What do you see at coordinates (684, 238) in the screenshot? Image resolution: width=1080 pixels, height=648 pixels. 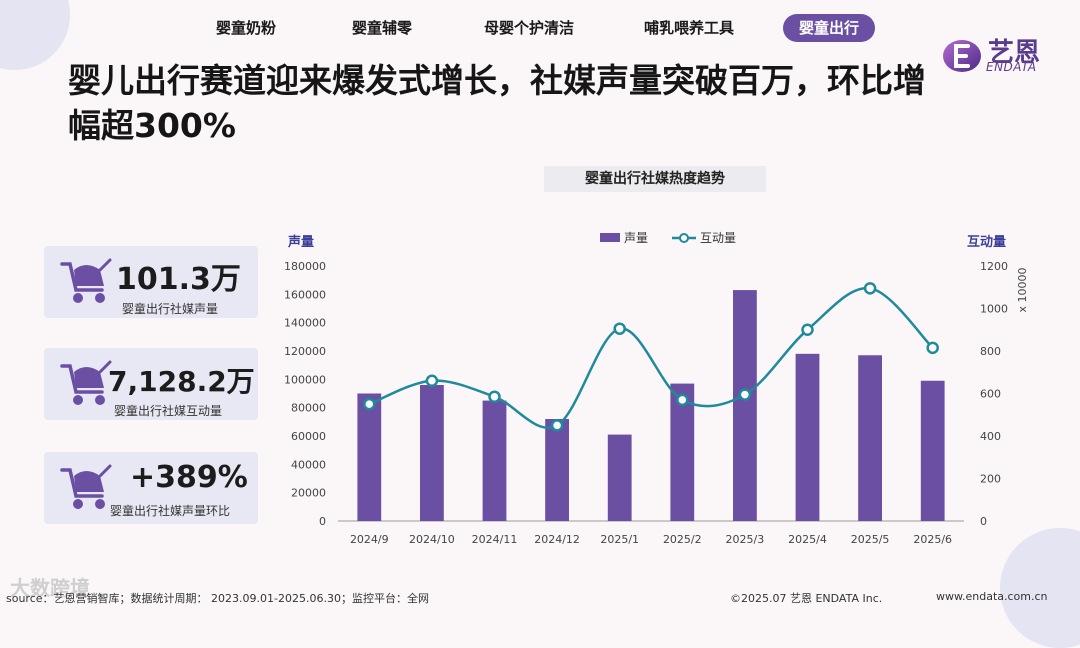 I see `legend-swatch-interaction-dot` at bounding box center [684, 238].